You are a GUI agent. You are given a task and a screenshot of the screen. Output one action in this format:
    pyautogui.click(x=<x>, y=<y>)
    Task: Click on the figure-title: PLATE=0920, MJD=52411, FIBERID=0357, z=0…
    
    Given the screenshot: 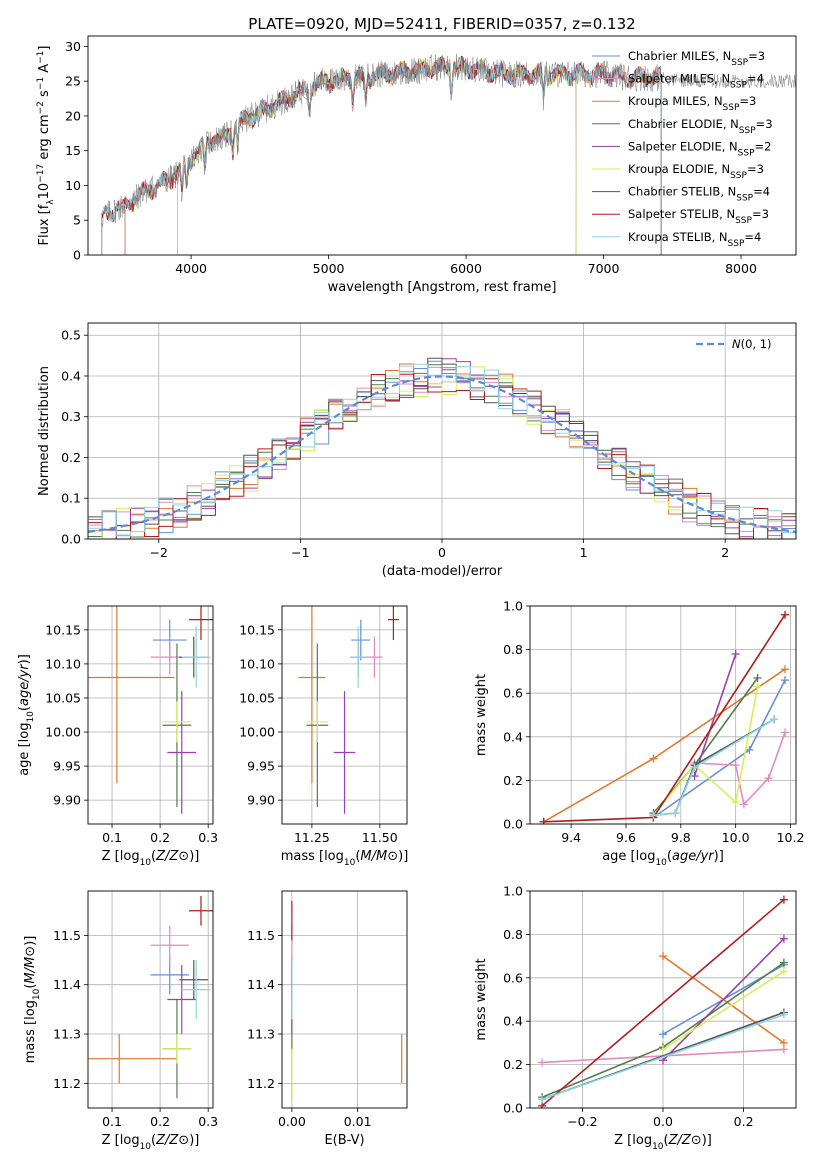 What is the action you would take?
    pyautogui.click(x=441, y=24)
    